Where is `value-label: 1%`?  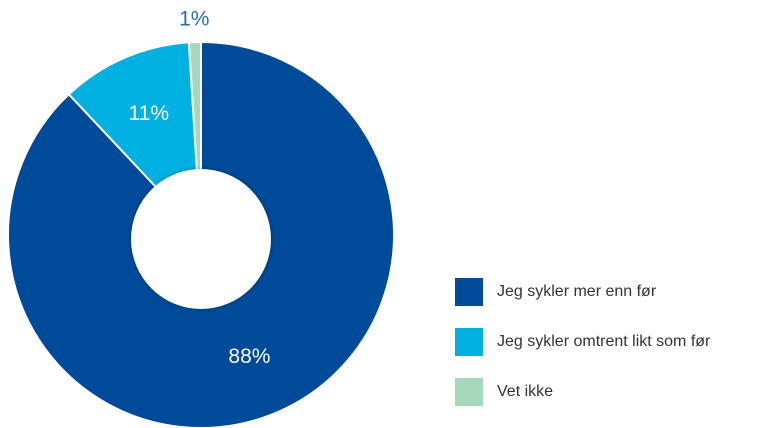
value-label: 1% is located at coordinates (194, 19).